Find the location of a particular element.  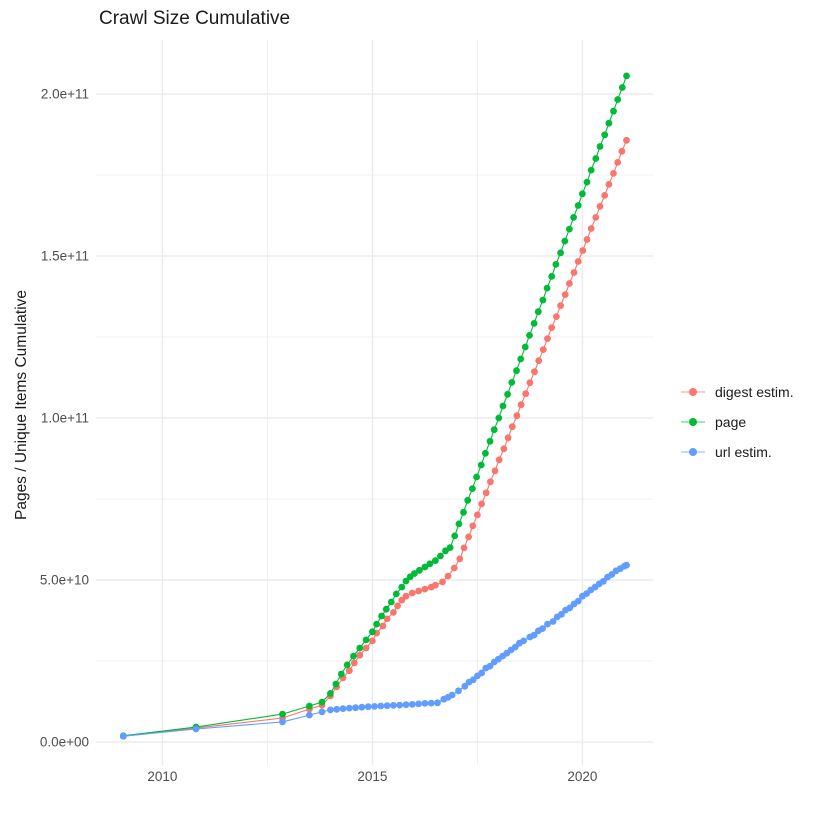

y-tick-label: 5.0e+10 is located at coordinates (64, 580).